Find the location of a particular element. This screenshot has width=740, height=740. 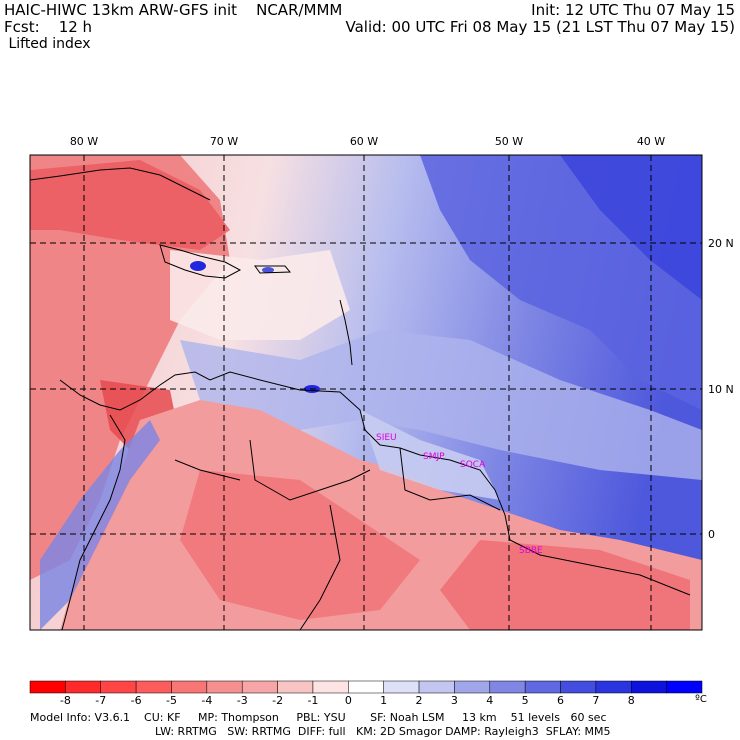

lon-label: 60 W is located at coordinates (364, 141).